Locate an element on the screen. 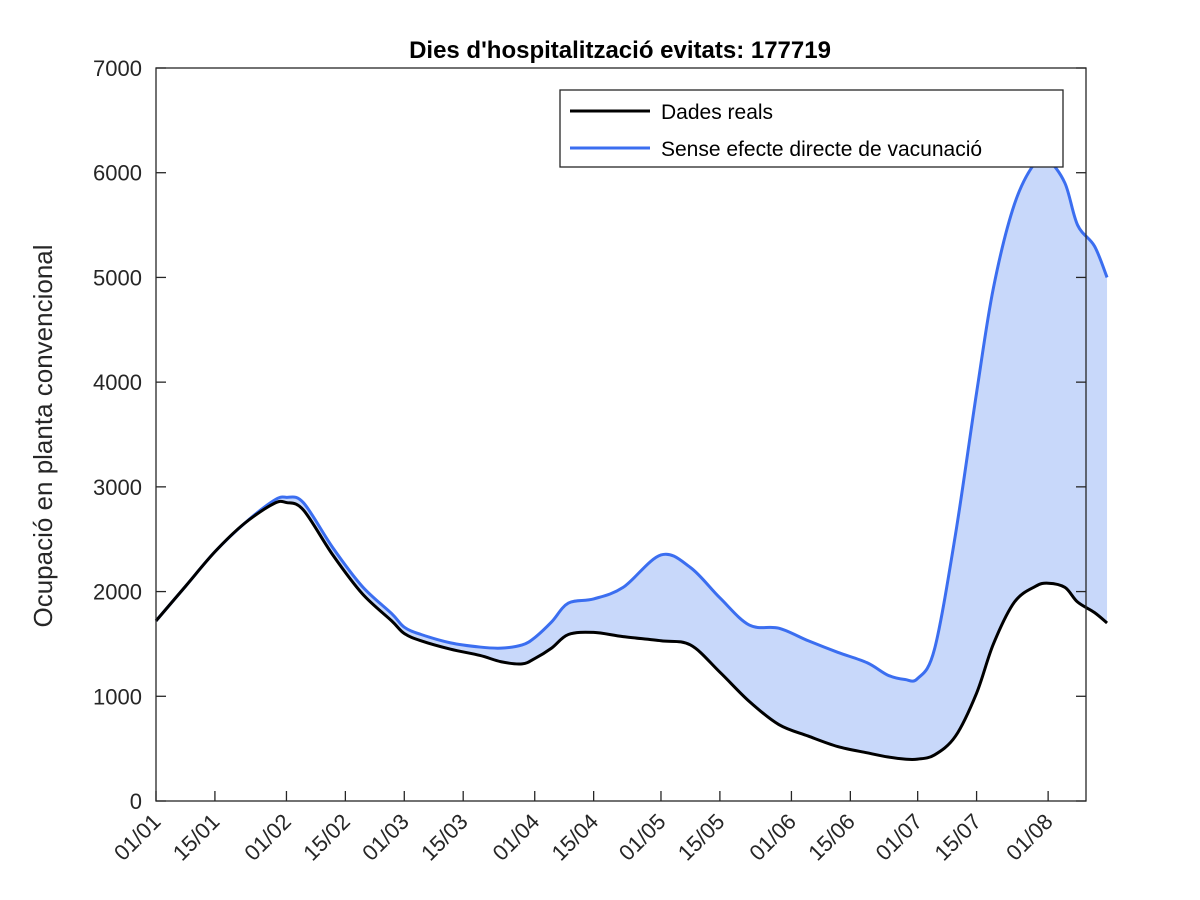  legend-label-dades-reals: Dades reals is located at coordinates (717, 112).